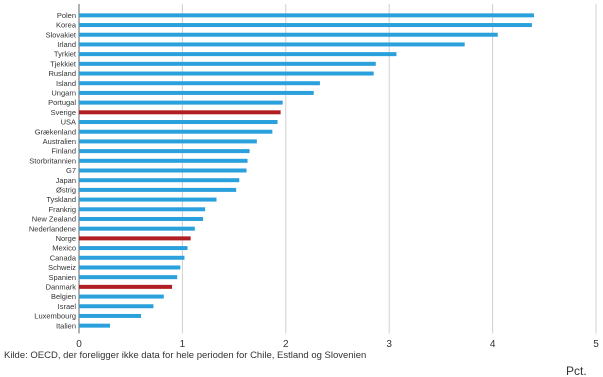 The height and width of the screenshot is (377, 603). I want to click on category-label: Irland, so click(66, 44).